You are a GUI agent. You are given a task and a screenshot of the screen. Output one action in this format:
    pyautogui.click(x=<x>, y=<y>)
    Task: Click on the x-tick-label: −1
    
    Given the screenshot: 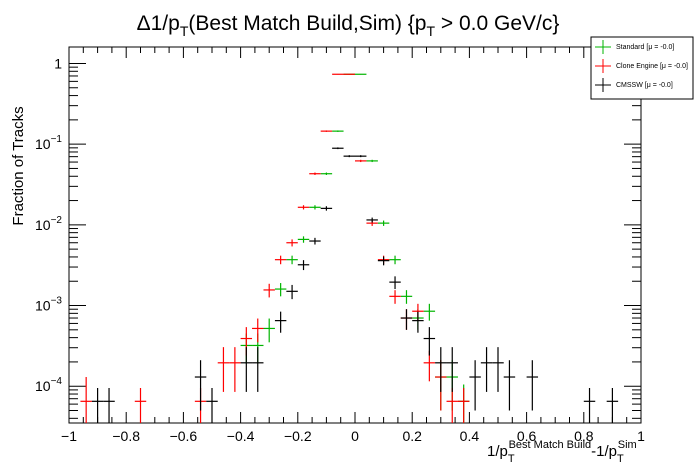 What is the action you would take?
    pyautogui.click(x=69, y=436)
    